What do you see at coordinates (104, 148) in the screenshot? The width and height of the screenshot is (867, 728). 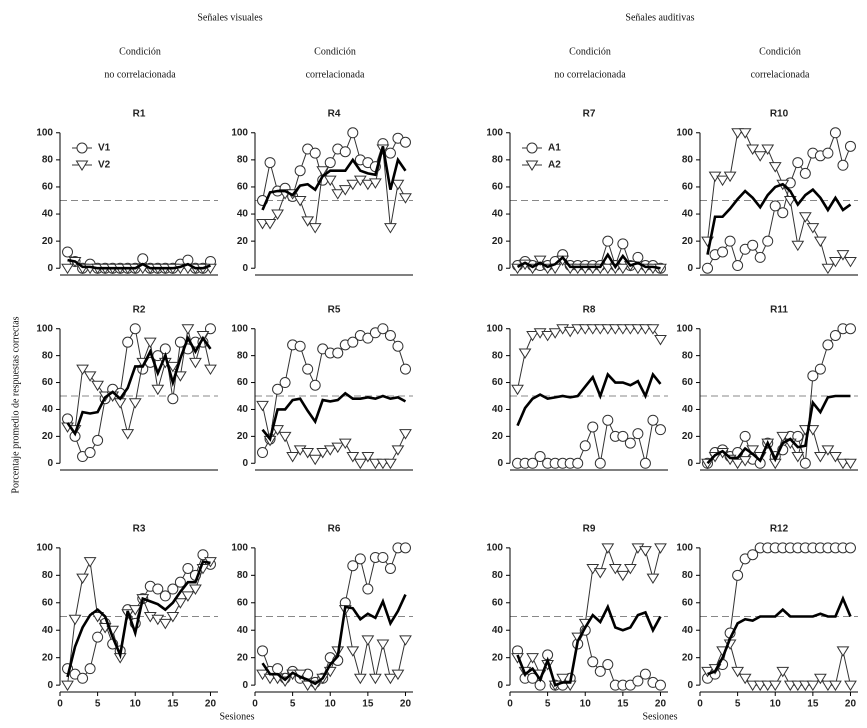 I see `legend-label: V1` at bounding box center [104, 148].